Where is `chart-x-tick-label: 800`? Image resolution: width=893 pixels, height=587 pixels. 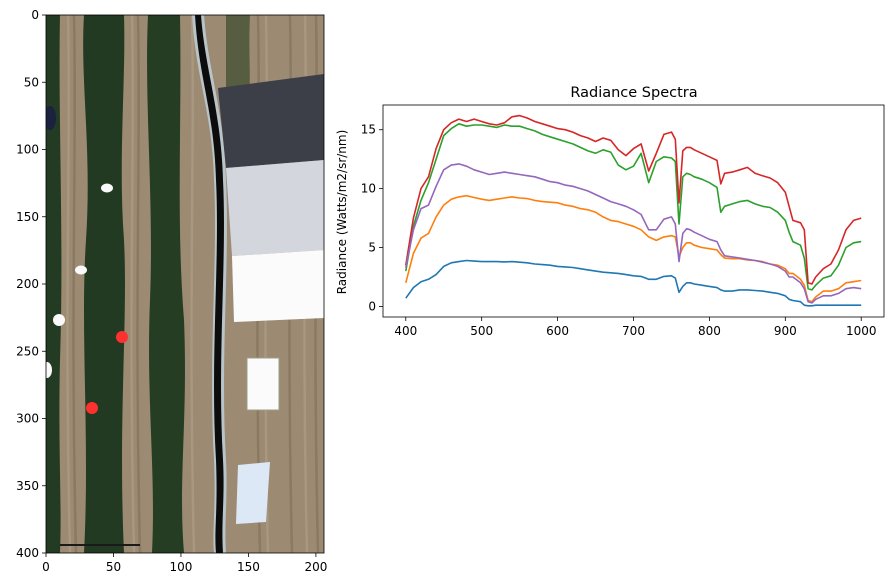
chart-x-tick-label: 800 is located at coordinates (709, 331).